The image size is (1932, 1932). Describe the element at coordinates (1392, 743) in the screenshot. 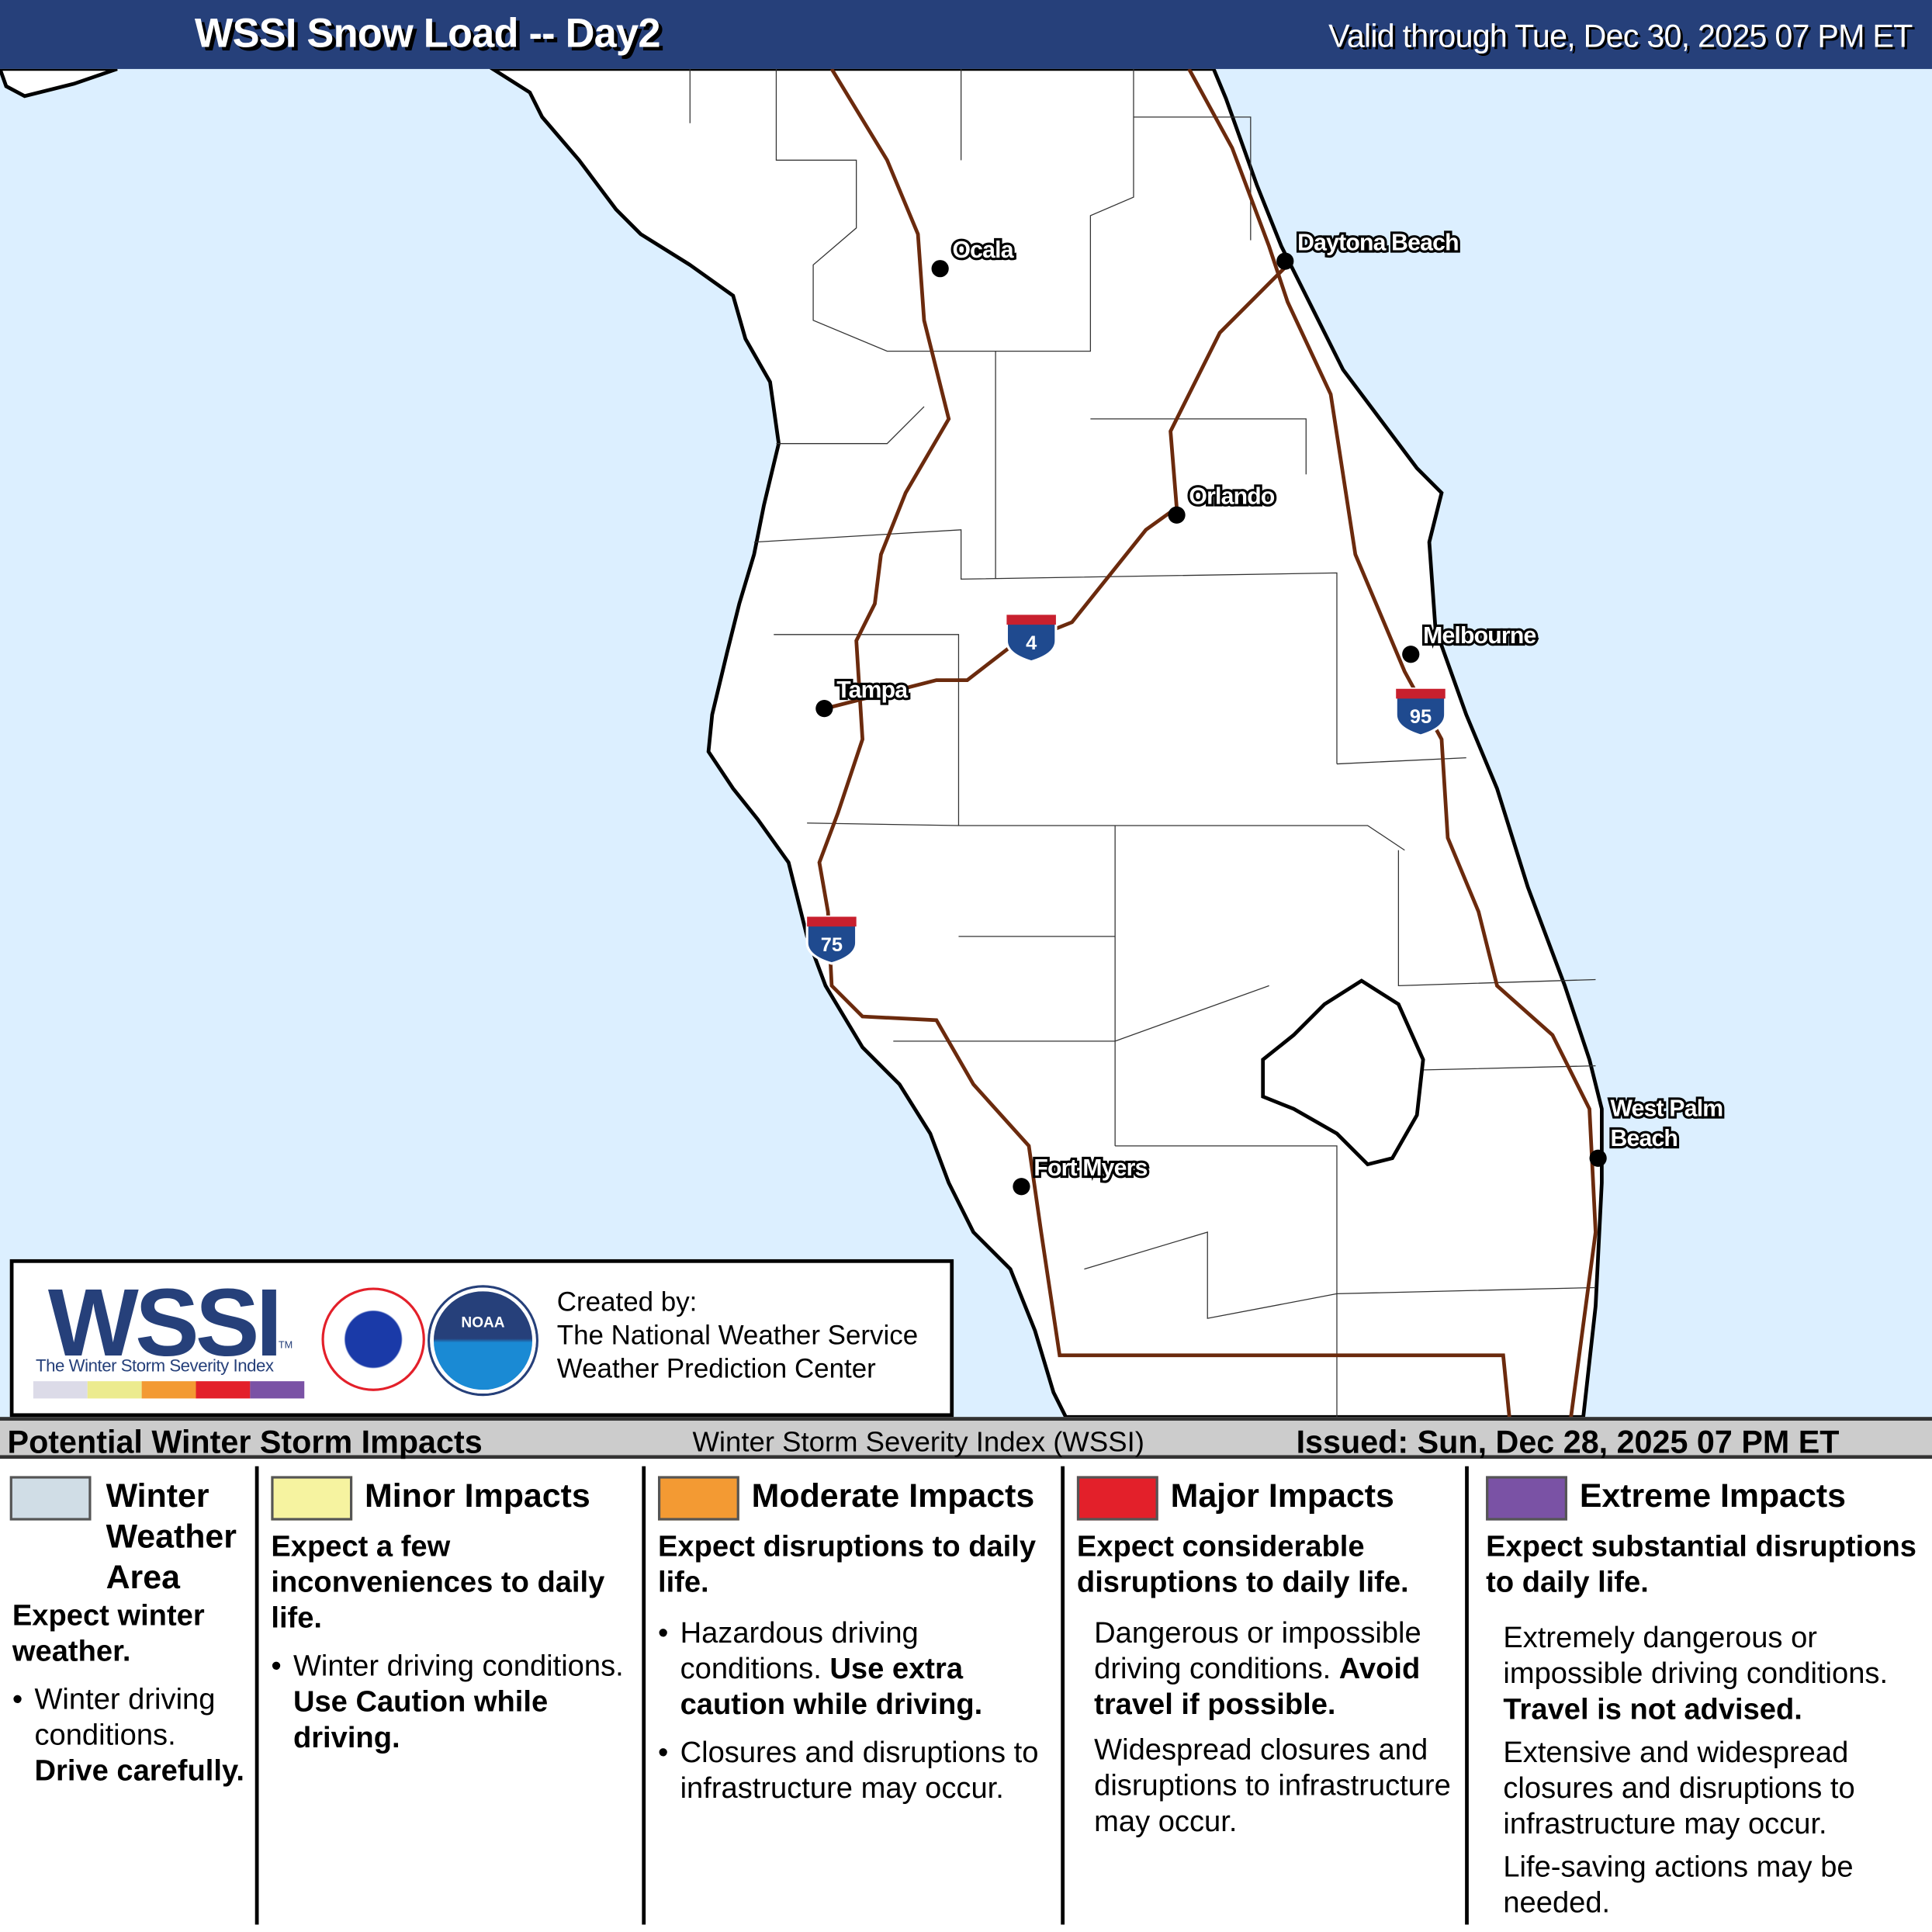

I see `i95-road` at that location.